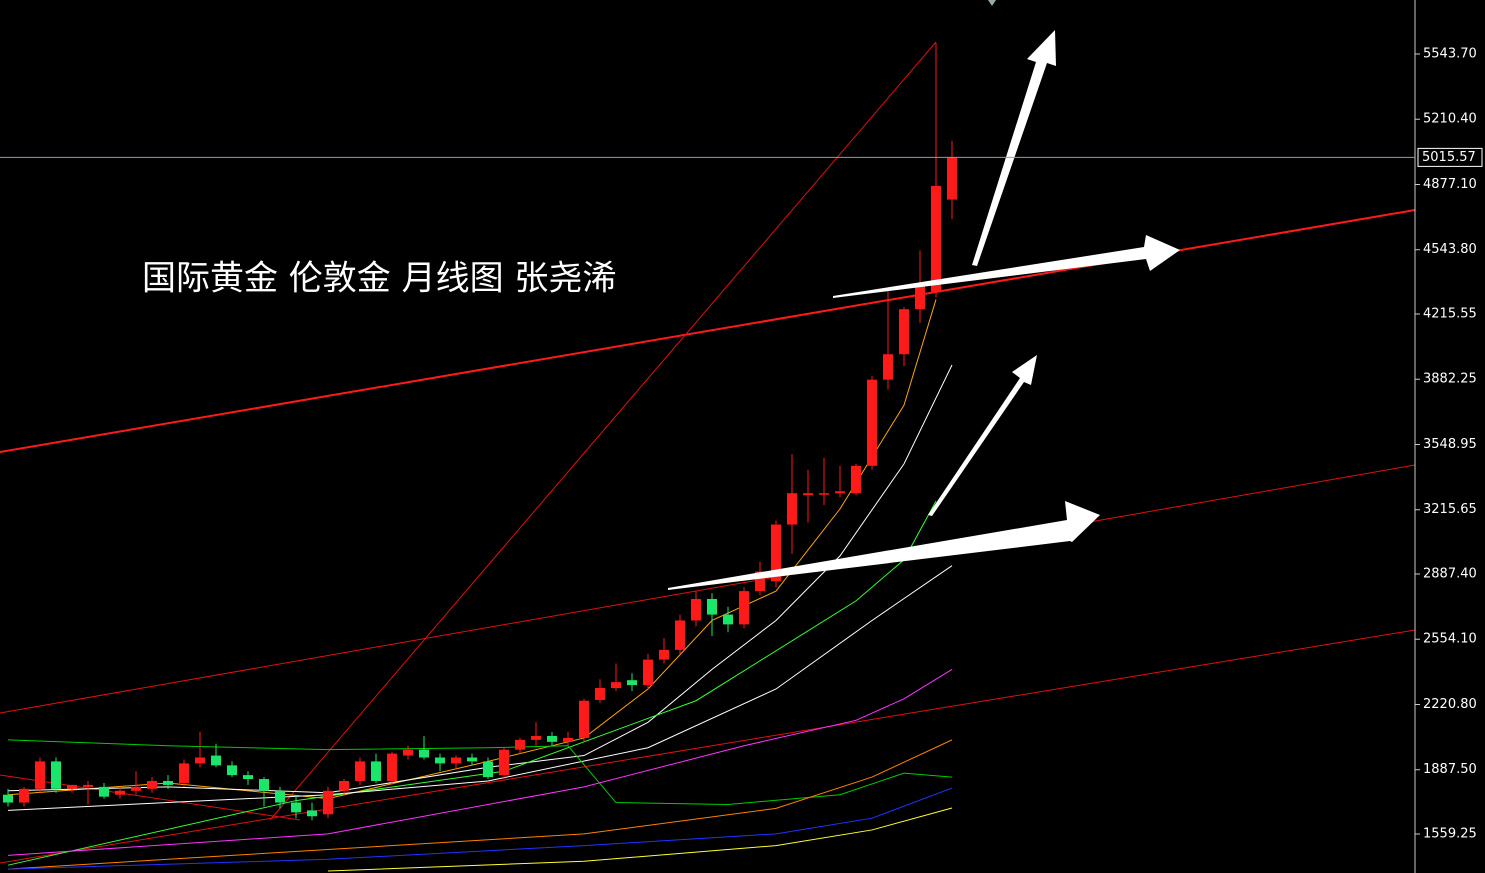 This screenshot has height=873, width=1485. I want to click on y-tick-label: 1887.50, so click(1450, 769).